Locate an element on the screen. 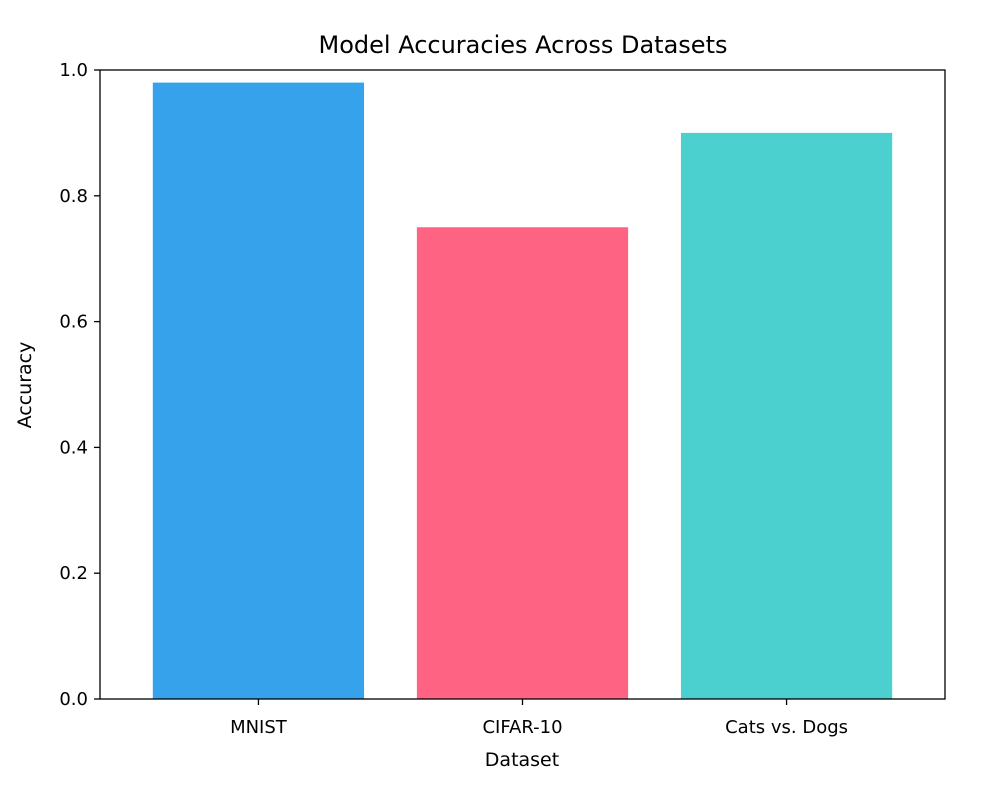 The height and width of the screenshot is (786, 981). y-tick-label: 0.0 is located at coordinates (73, 699).